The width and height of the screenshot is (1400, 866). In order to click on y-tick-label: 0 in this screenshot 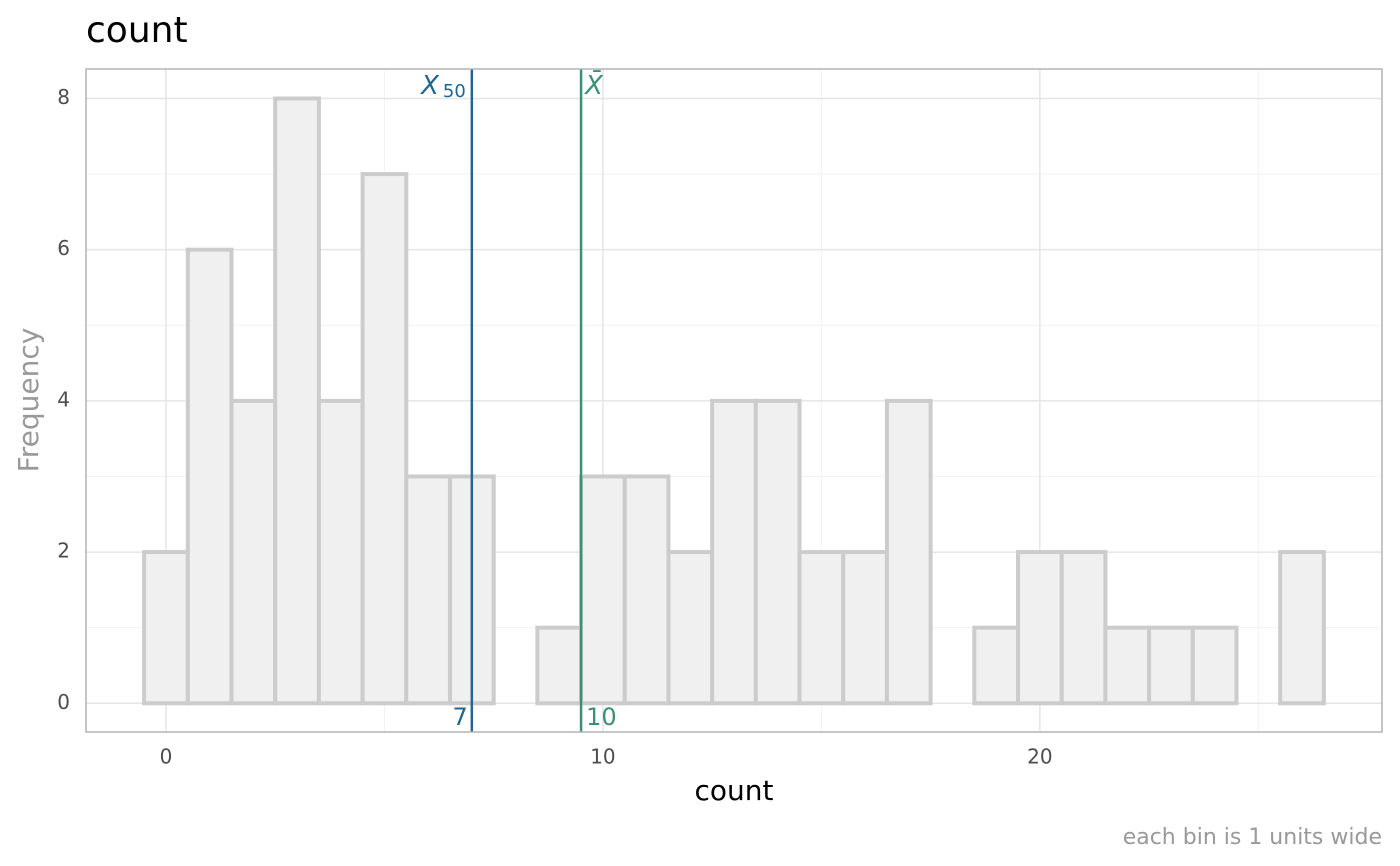, I will do `click(63, 702)`.